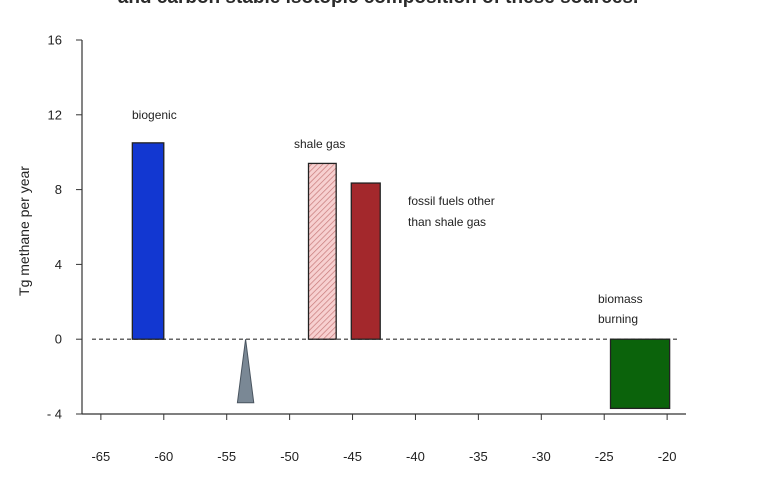  I want to click on y-tick-label: 0, so click(58, 339).